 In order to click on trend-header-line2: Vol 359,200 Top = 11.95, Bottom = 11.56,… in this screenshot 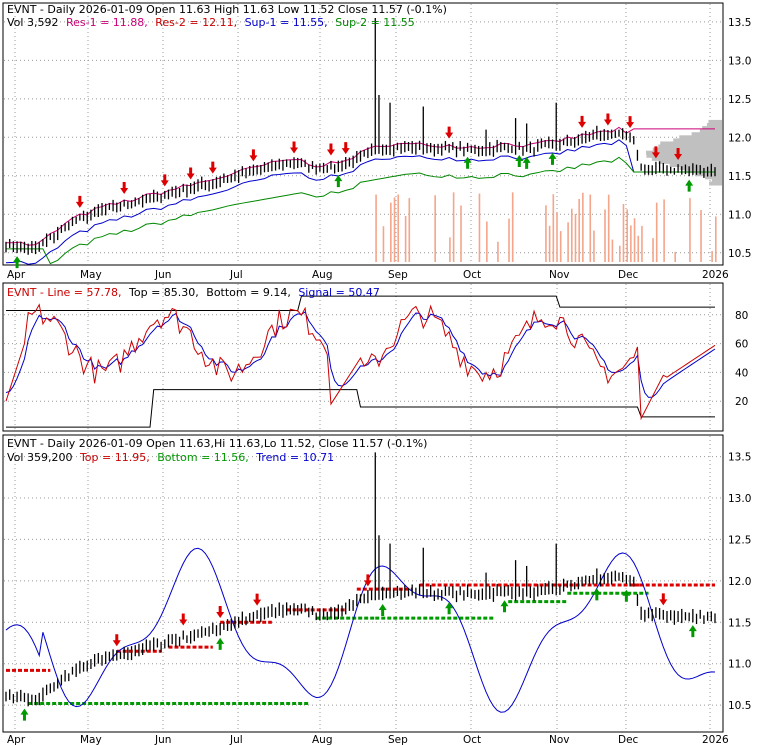, I will do `click(170, 457)`.